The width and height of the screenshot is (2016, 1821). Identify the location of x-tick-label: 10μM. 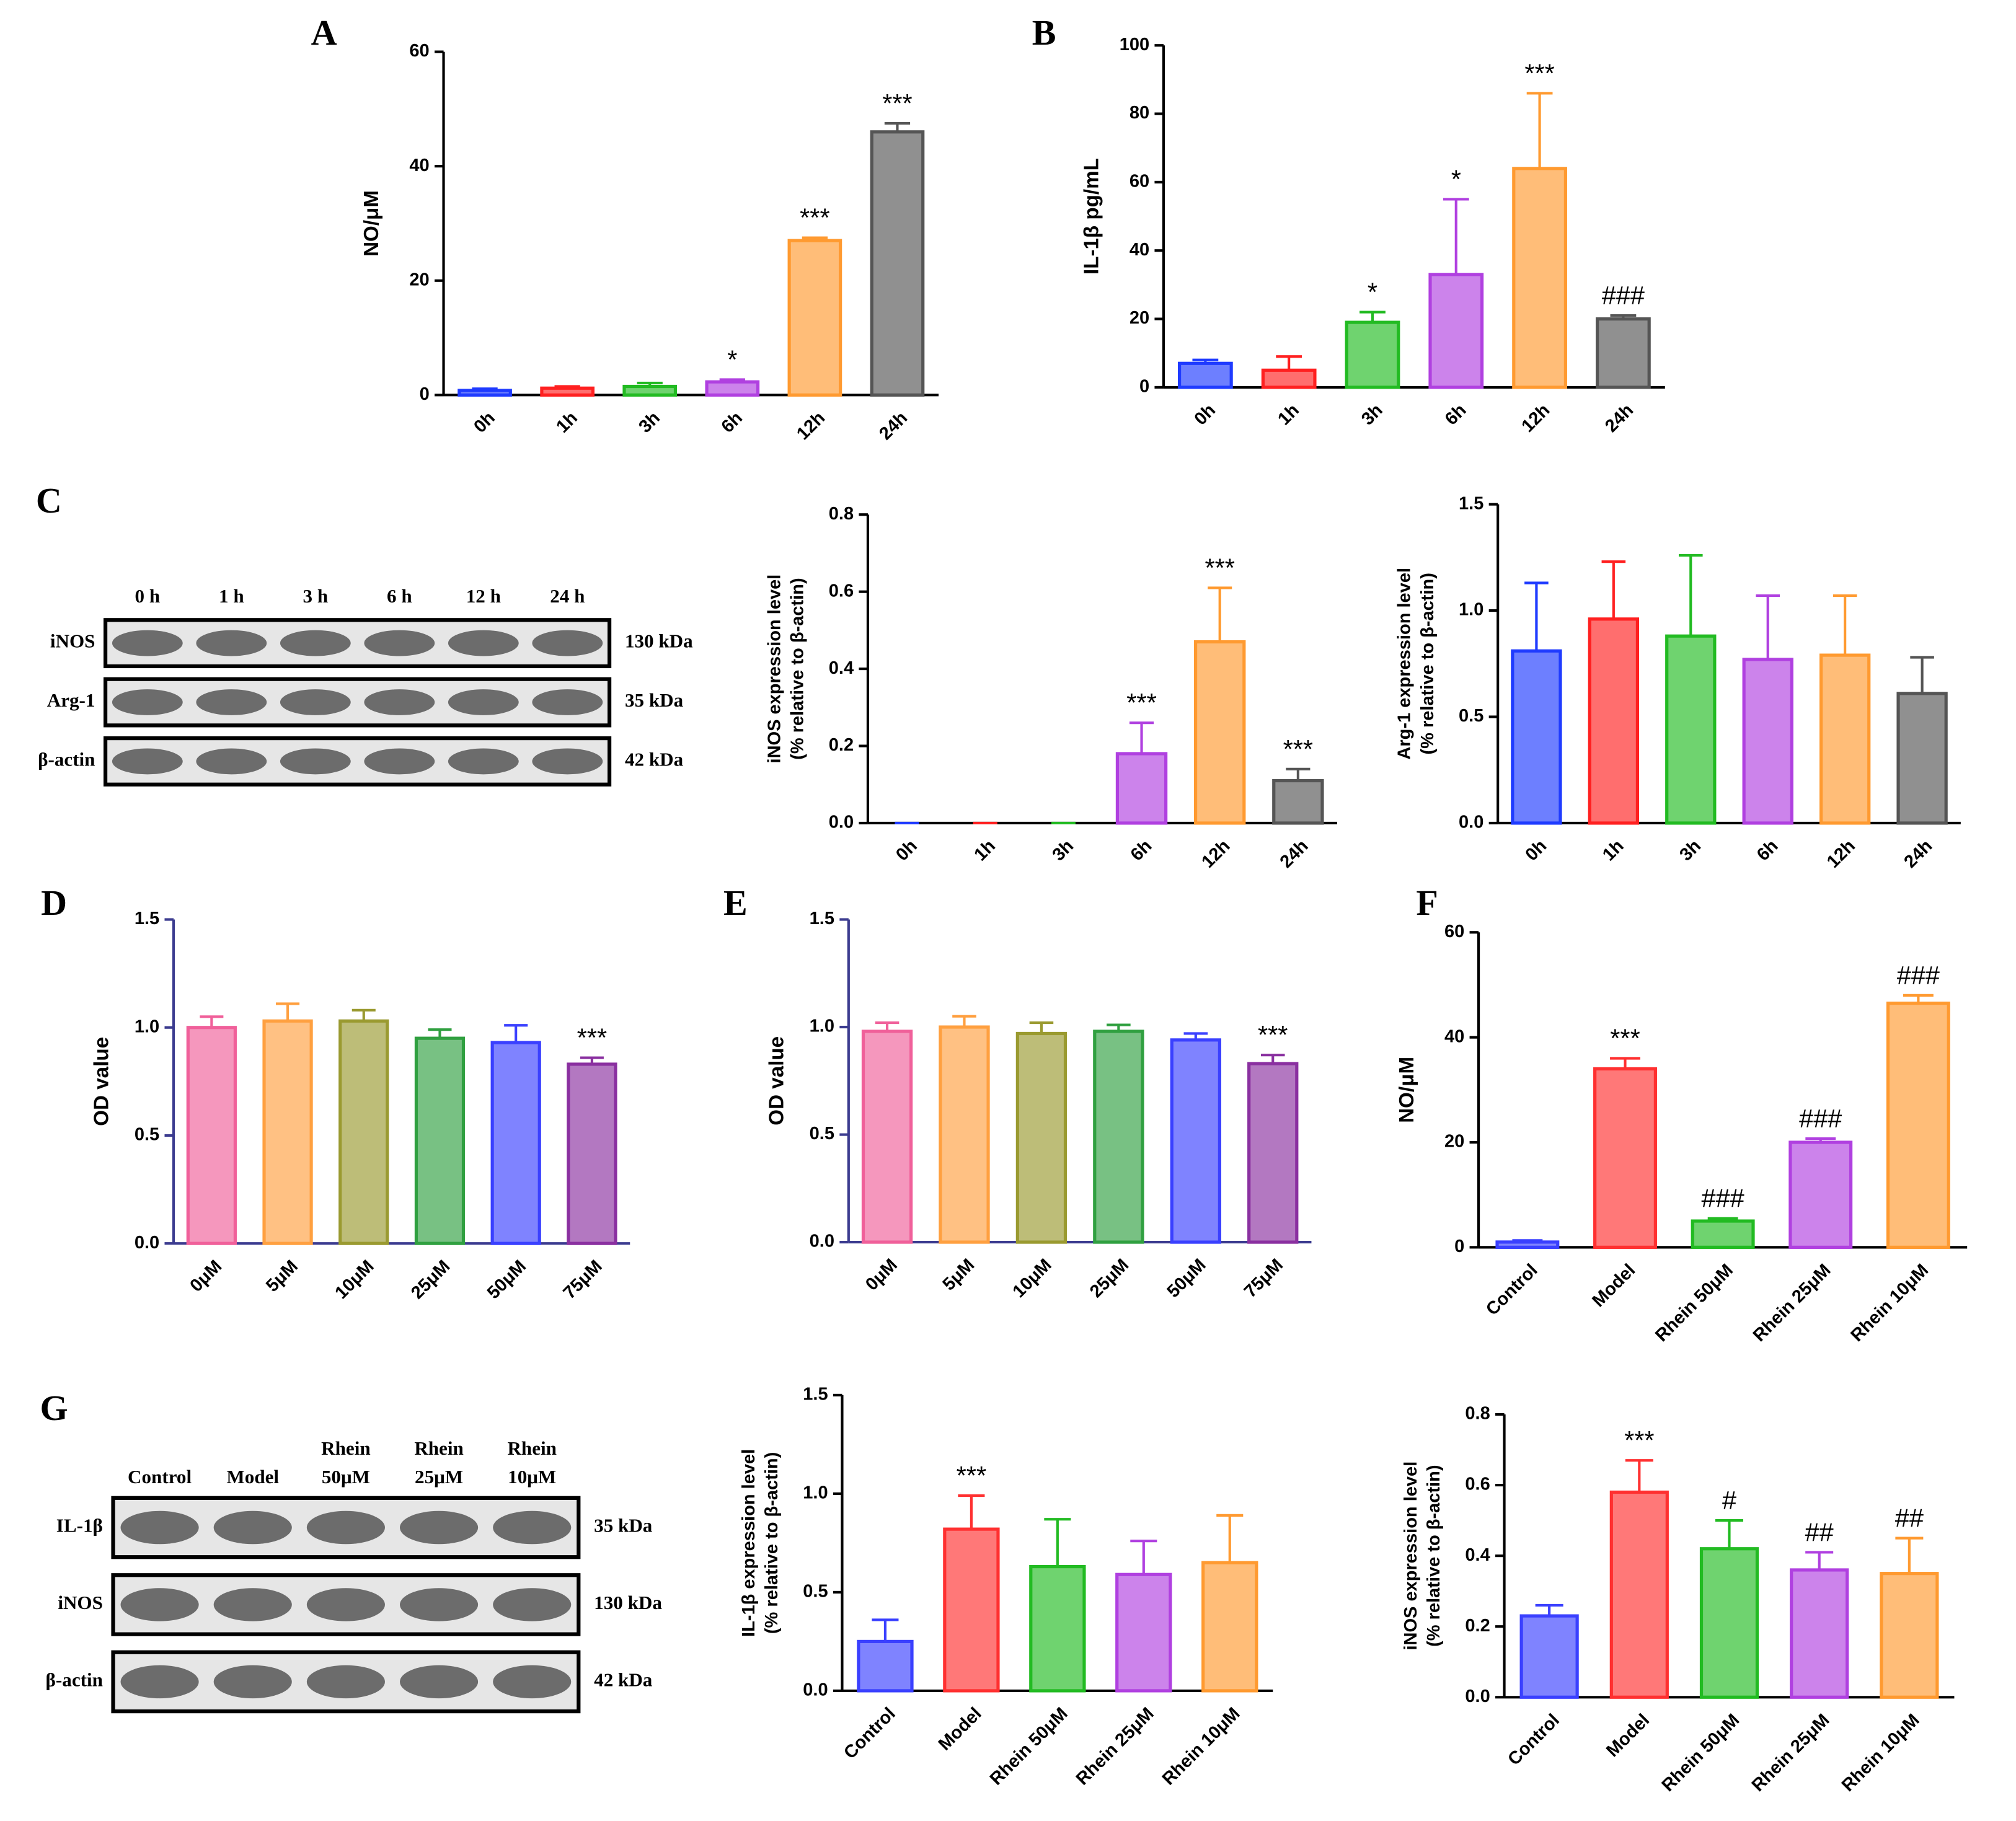
(1033, 1279).